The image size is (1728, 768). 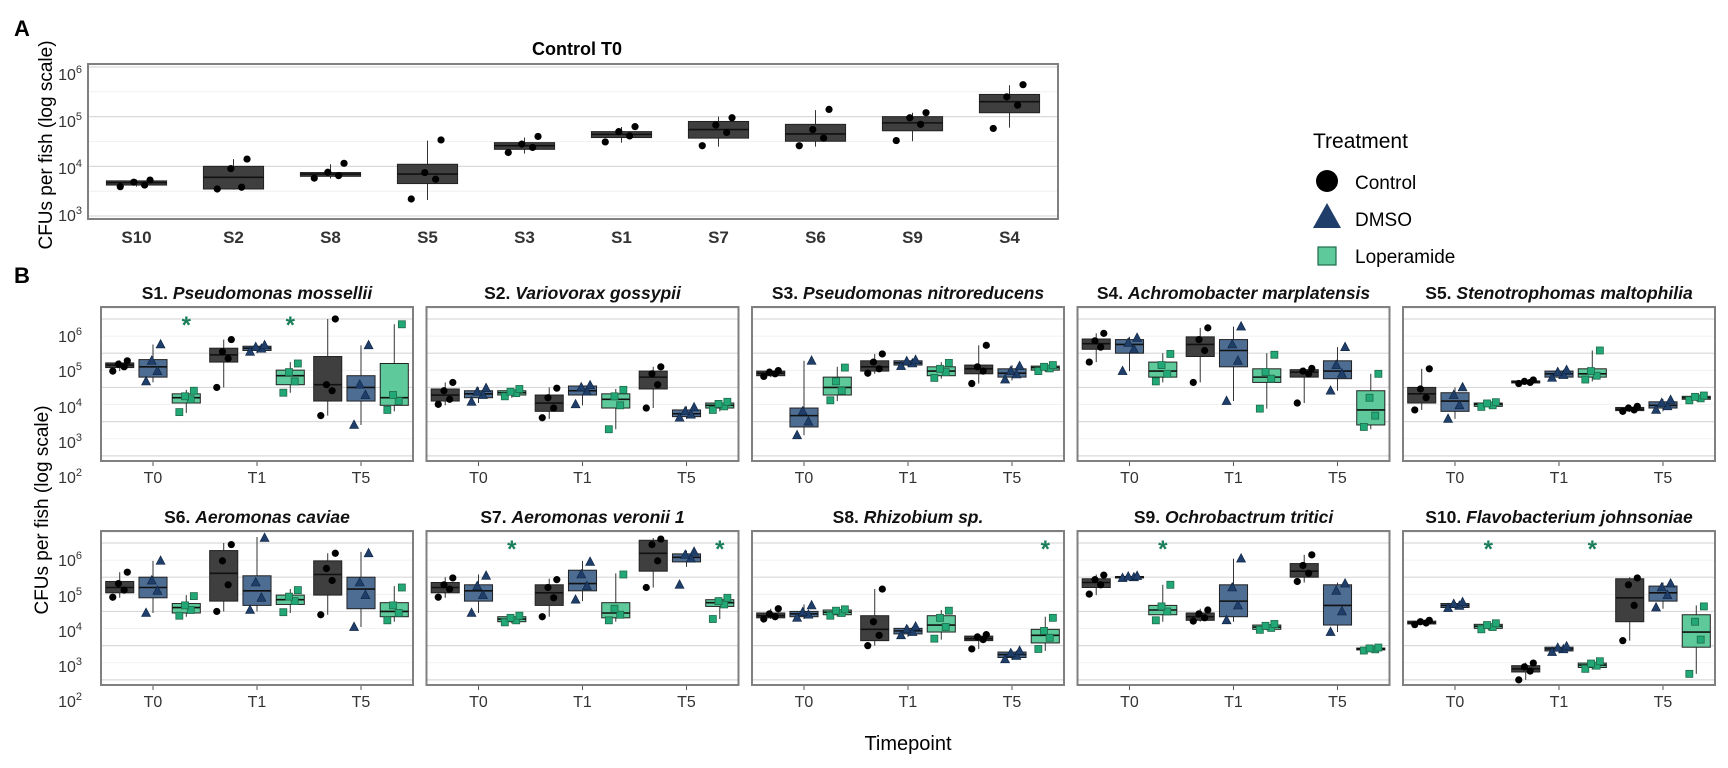 I want to click on facet-6: S6. Aeromonas caviae T0 T1 T5, so click(x=257, y=609).